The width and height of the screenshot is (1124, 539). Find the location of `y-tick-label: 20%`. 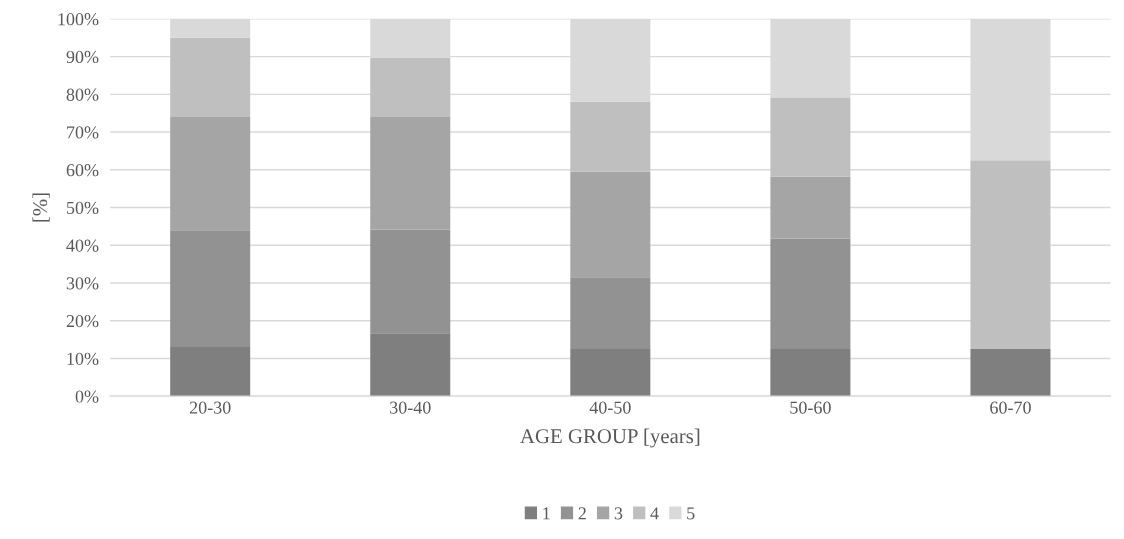

y-tick-label: 20% is located at coordinates (82, 321).